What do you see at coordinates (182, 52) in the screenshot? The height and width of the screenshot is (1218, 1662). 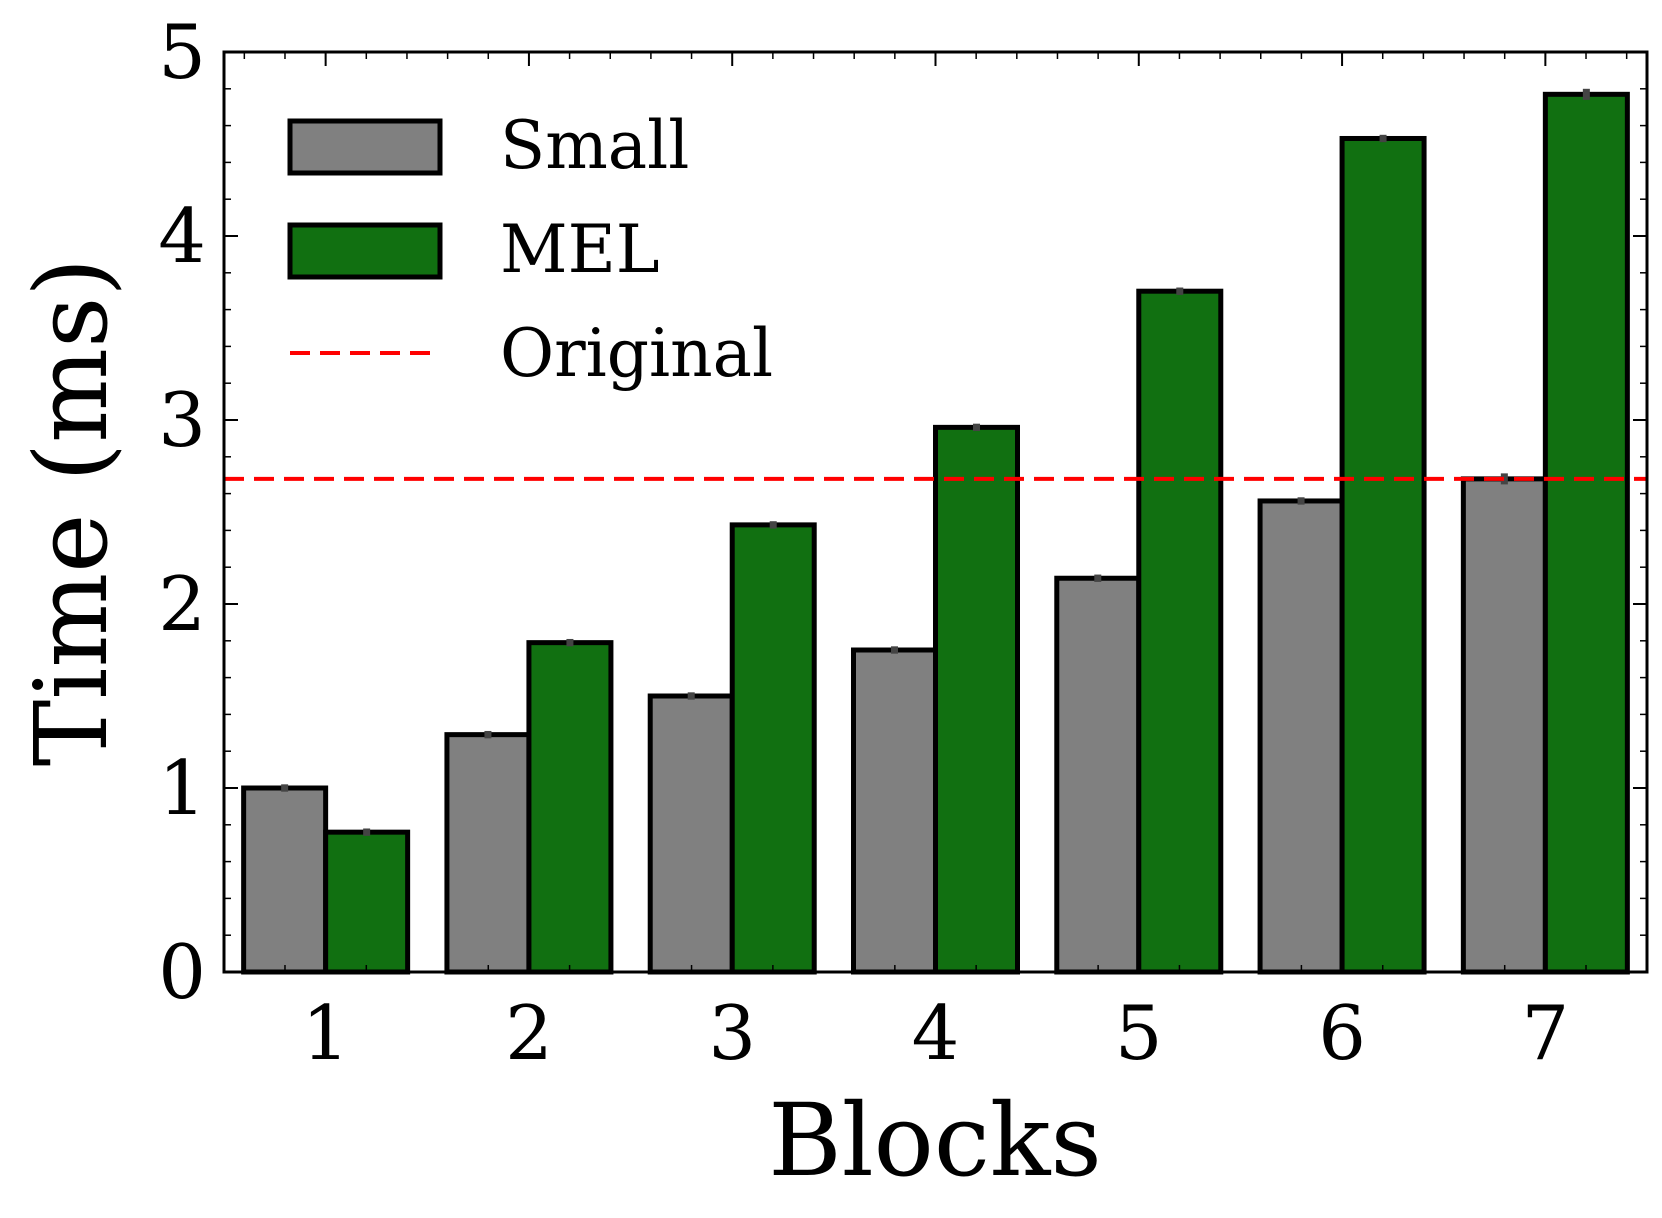 I see `y-tick-label: 5` at bounding box center [182, 52].